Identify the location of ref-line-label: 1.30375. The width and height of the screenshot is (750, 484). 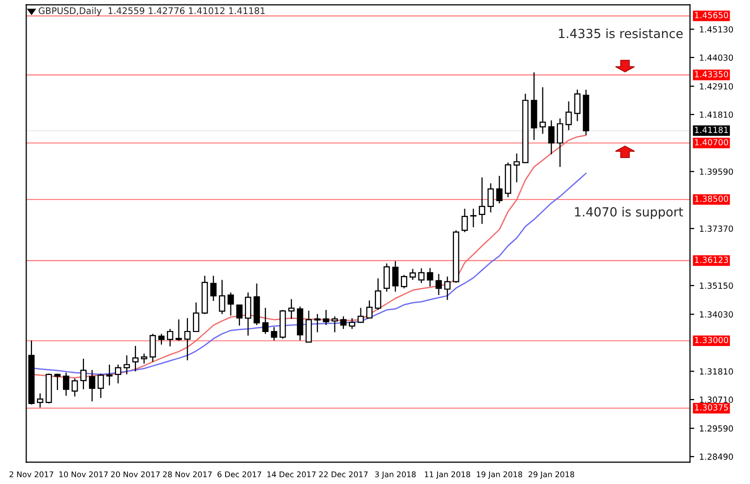
(711, 407).